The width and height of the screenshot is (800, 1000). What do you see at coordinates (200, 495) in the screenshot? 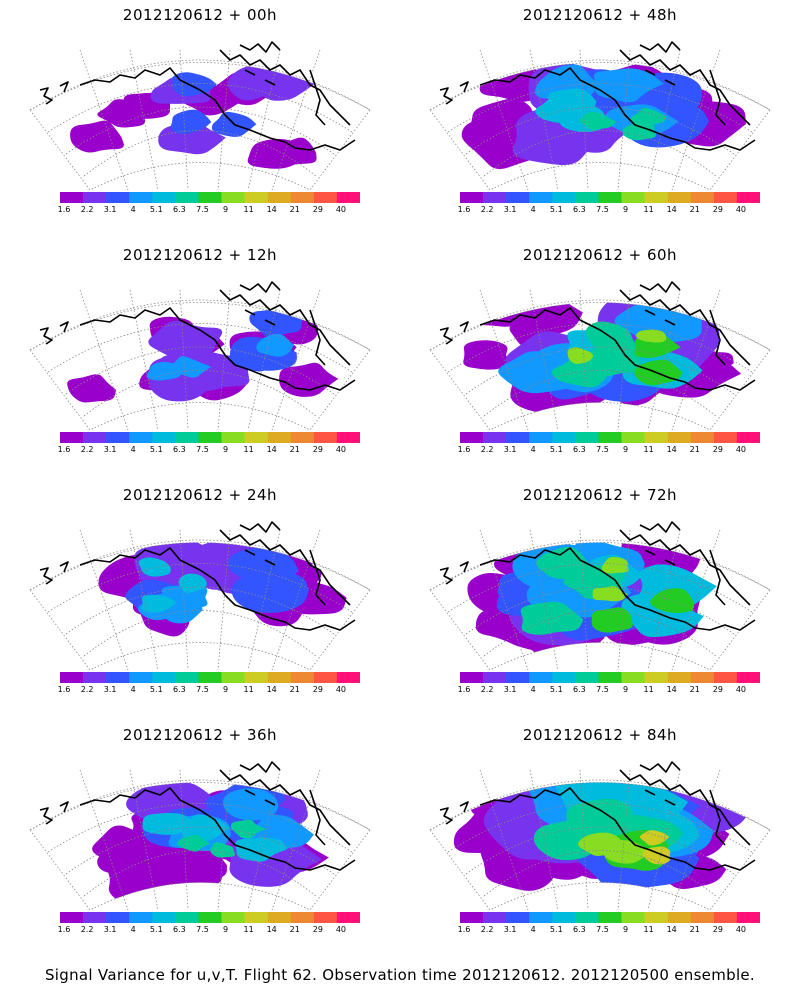
I see `panel-title: 2012120612 + 24h` at bounding box center [200, 495].